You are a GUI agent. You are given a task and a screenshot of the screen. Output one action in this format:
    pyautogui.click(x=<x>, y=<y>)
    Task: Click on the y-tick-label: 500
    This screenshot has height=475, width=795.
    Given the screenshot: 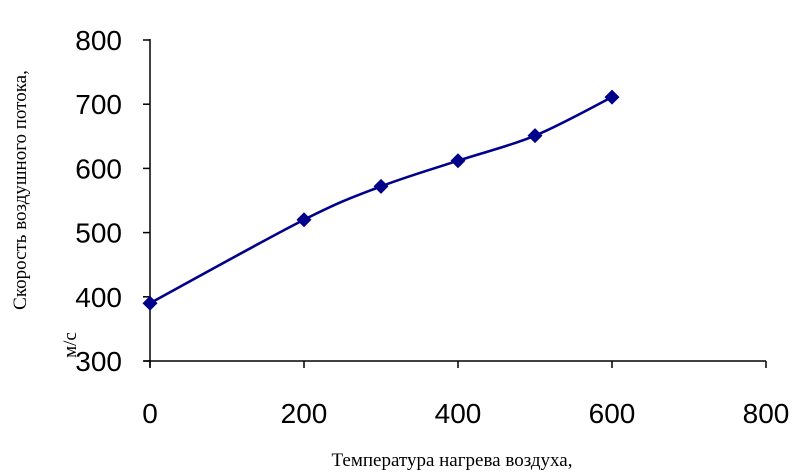 What is the action you would take?
    pyautogui.click(x=98, y=233)
    